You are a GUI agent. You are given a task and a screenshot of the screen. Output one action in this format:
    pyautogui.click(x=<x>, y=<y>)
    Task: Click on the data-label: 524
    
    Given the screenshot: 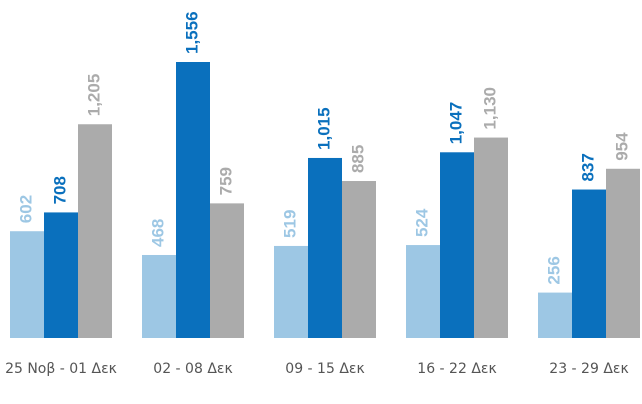 What is the action you would take?
    pyautogui.click(x=421, y=222)
    